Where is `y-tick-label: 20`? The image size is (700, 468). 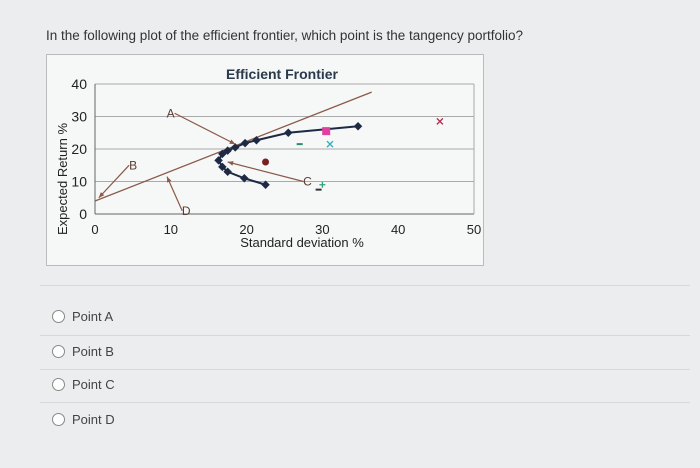 y-tick-label: 20 is located at coordinates (79, 149).